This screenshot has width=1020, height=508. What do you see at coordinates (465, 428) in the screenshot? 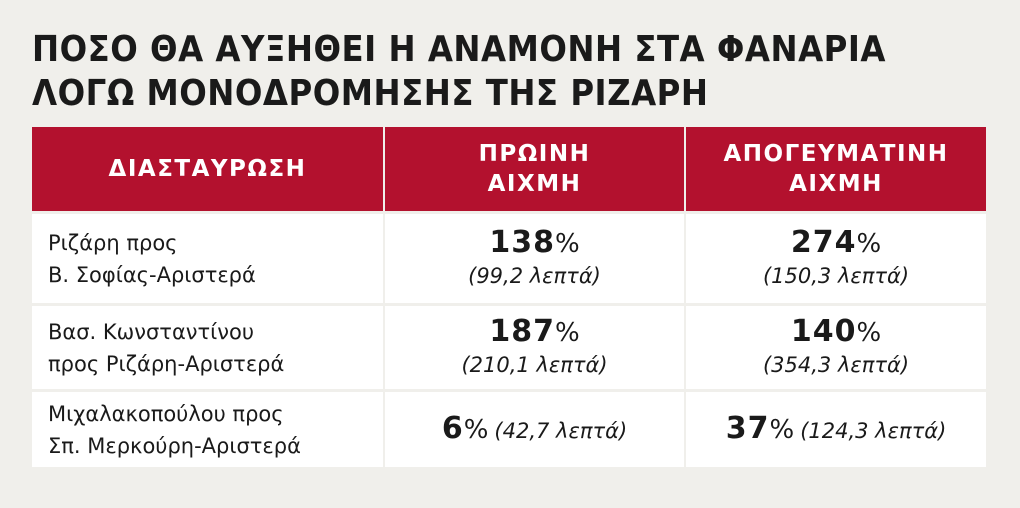
I see `morning-percent: 6%` at bounding box center [465, 428].